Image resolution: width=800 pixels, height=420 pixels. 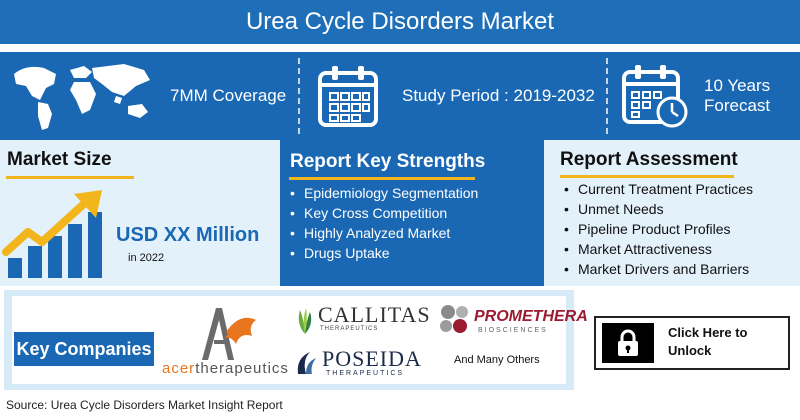 What do you see at coordinates (531, 316) in the screenshot?
I see `promethera-name: PROMETHERA` at bounding box center [531, 316].